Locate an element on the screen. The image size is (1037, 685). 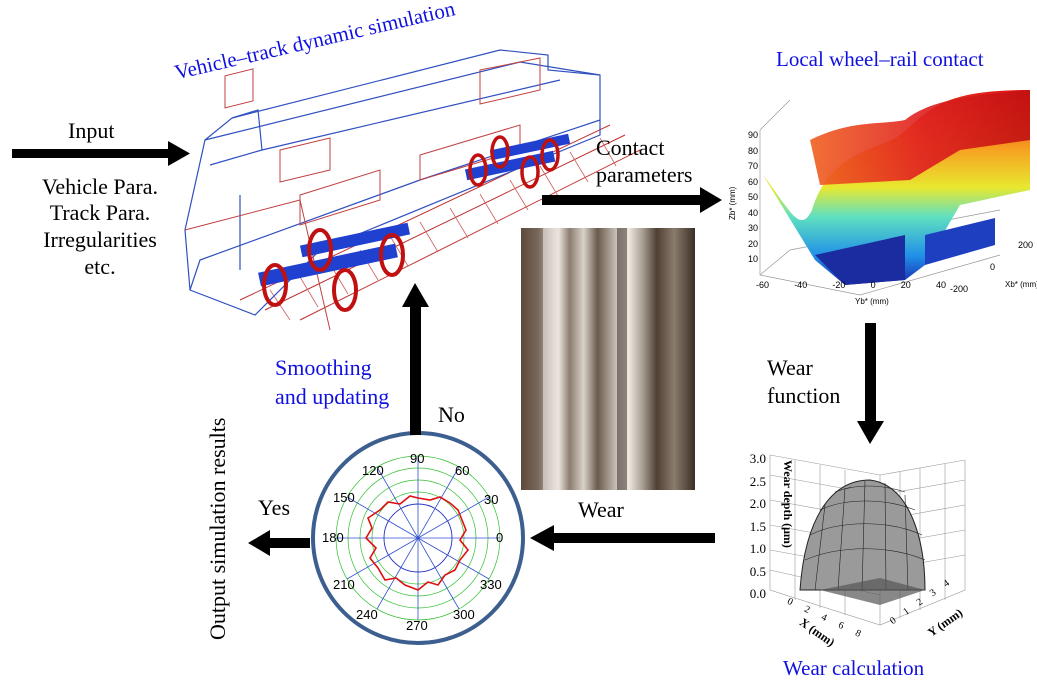
surface-plot-x-ticks: -60 -40 -20 0 20 40 is located at coordinates (851, 285).